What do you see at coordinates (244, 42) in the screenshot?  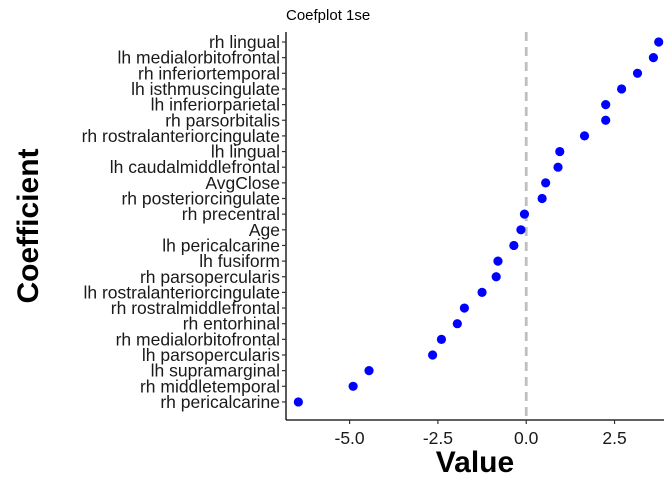 I see `y-tick-label: rh lingual` at bounding box center [244, 42].